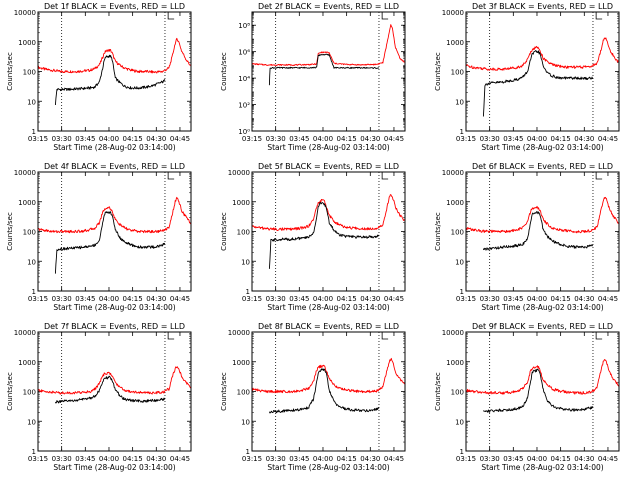  I want to click on chart-title: Det 2f BLACK = Events, RED = LLD, so click(328, 6).